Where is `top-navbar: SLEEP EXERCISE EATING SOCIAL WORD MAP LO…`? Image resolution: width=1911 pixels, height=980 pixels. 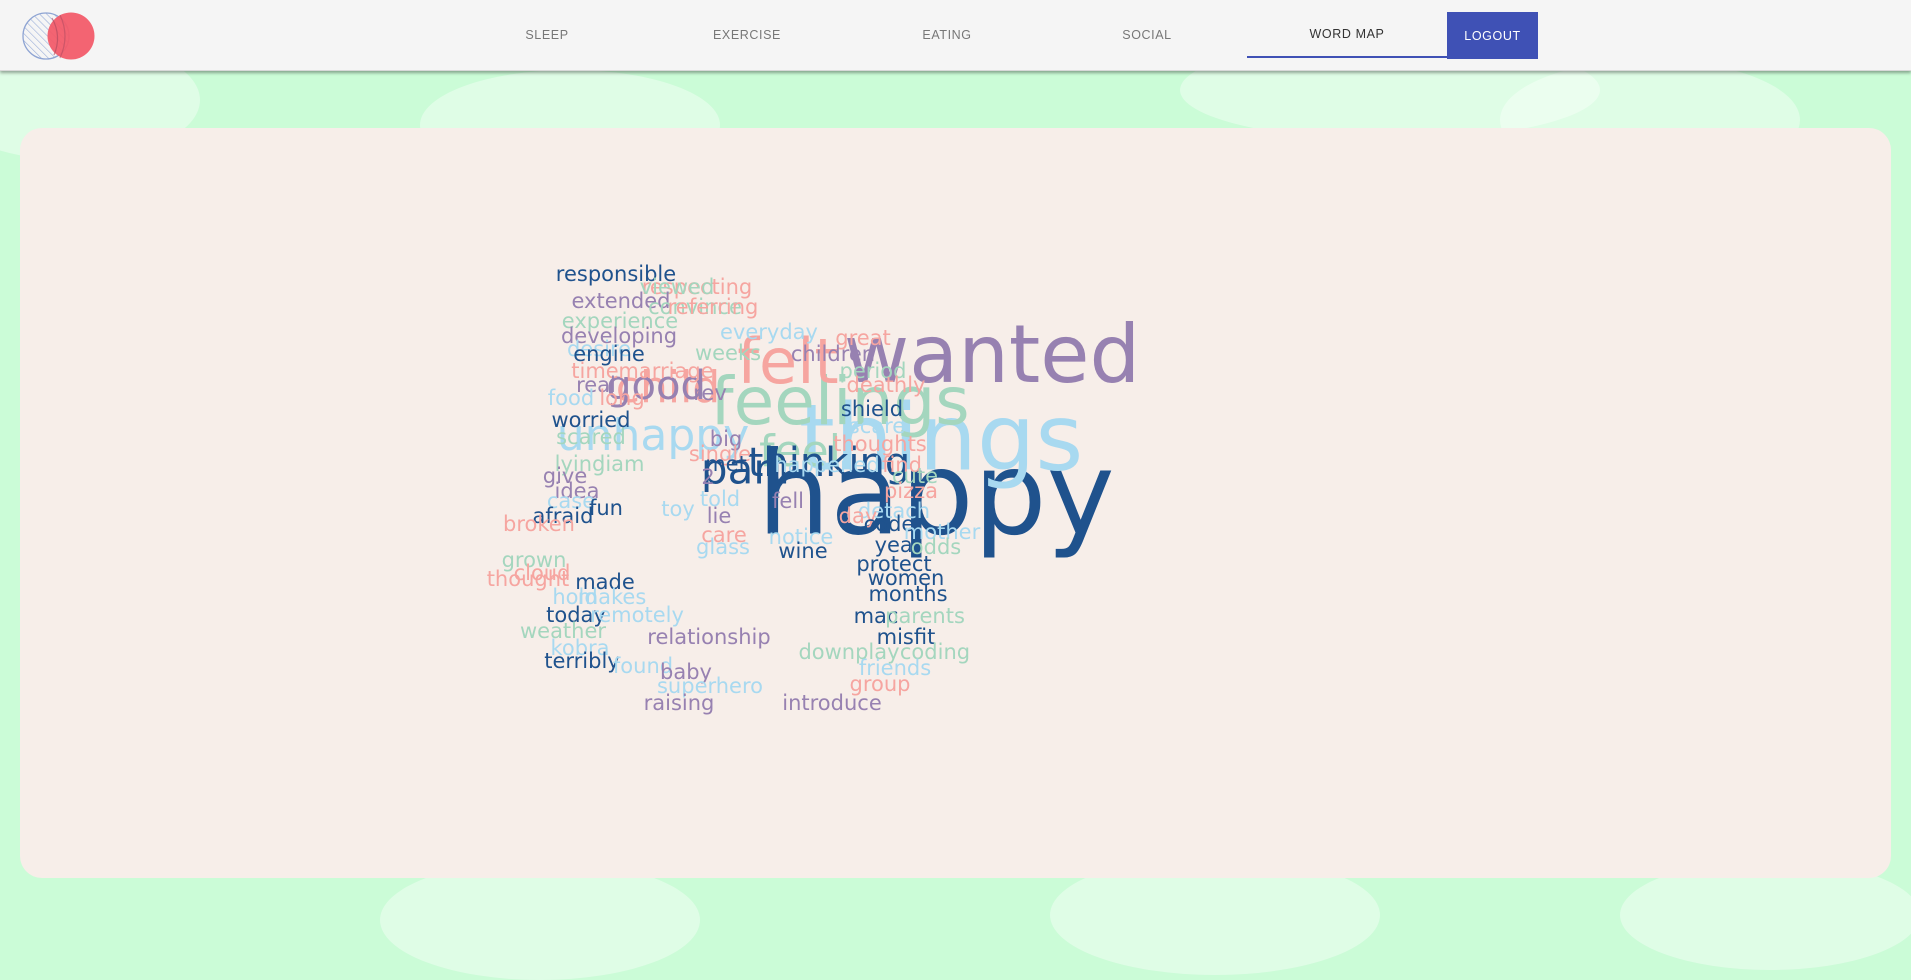 top-navbar: SLEEP EXERCISE EATING SOCIAL WORD MAP LO… is located at coordinates (955, 35).